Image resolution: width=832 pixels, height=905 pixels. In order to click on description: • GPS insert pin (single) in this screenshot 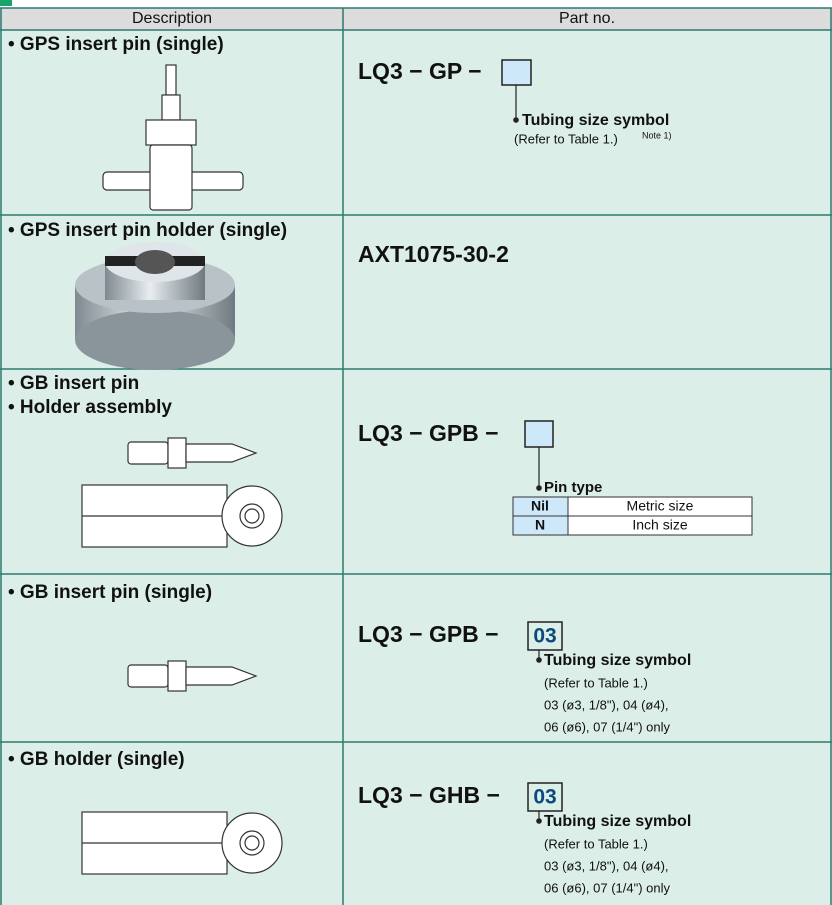, I will do `click(116, 44)`.